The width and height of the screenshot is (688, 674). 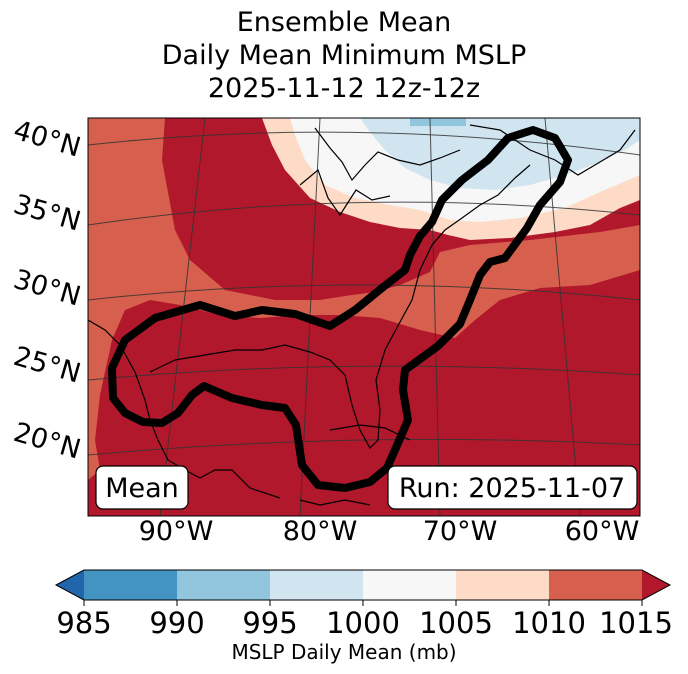 I want to click on lat-label-40: 40°N, so click(x=47, y=139).